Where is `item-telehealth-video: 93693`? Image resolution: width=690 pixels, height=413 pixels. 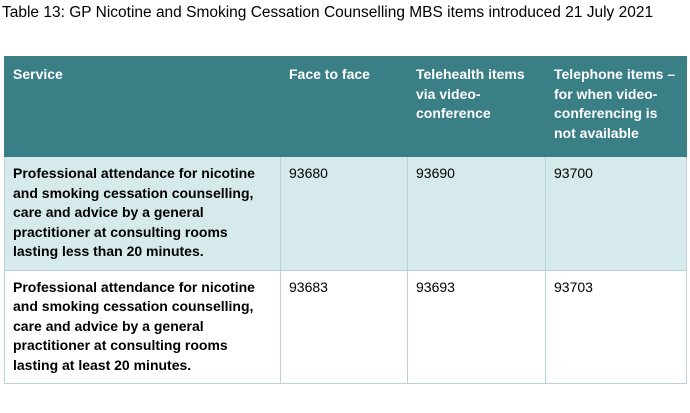 item-telehealth-video: 93693 is located at coordinates (476, 326).